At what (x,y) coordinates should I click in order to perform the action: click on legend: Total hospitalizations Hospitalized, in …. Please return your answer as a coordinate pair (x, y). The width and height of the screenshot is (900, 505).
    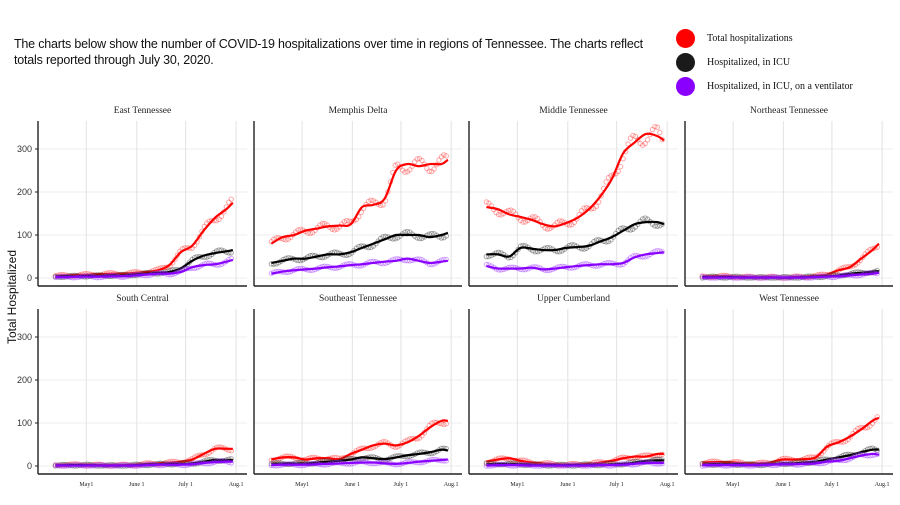
    Looking at the image, I should click on (764, 62).